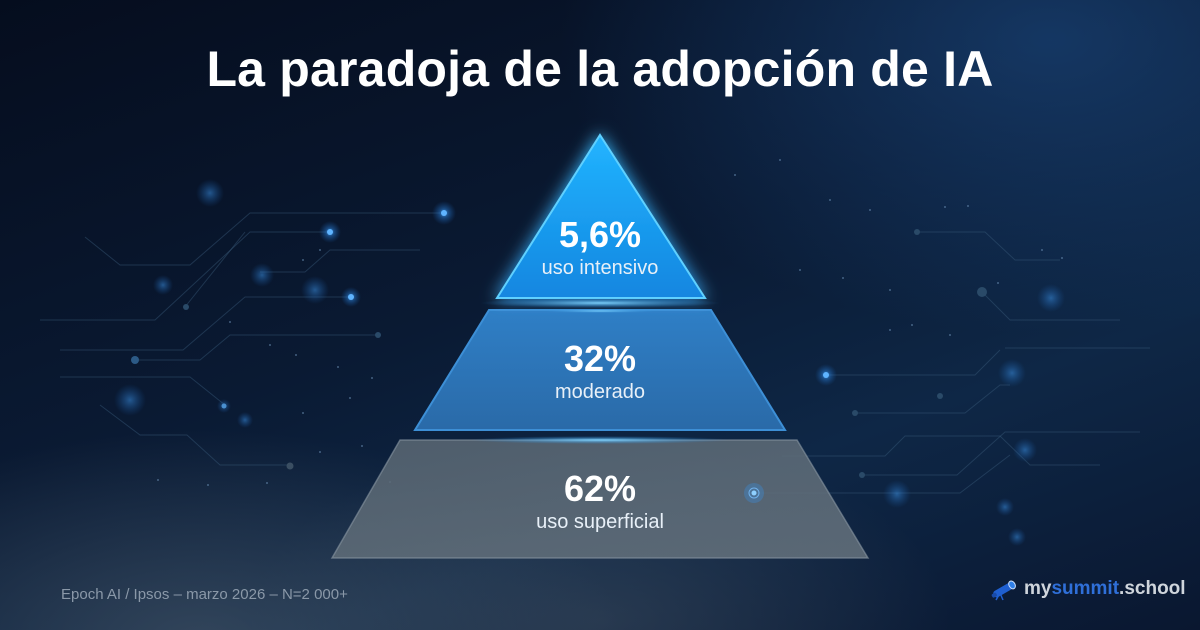 This screenshot has width=1200, height=630. I want to click on telescope-icon, so click(1003, 590).